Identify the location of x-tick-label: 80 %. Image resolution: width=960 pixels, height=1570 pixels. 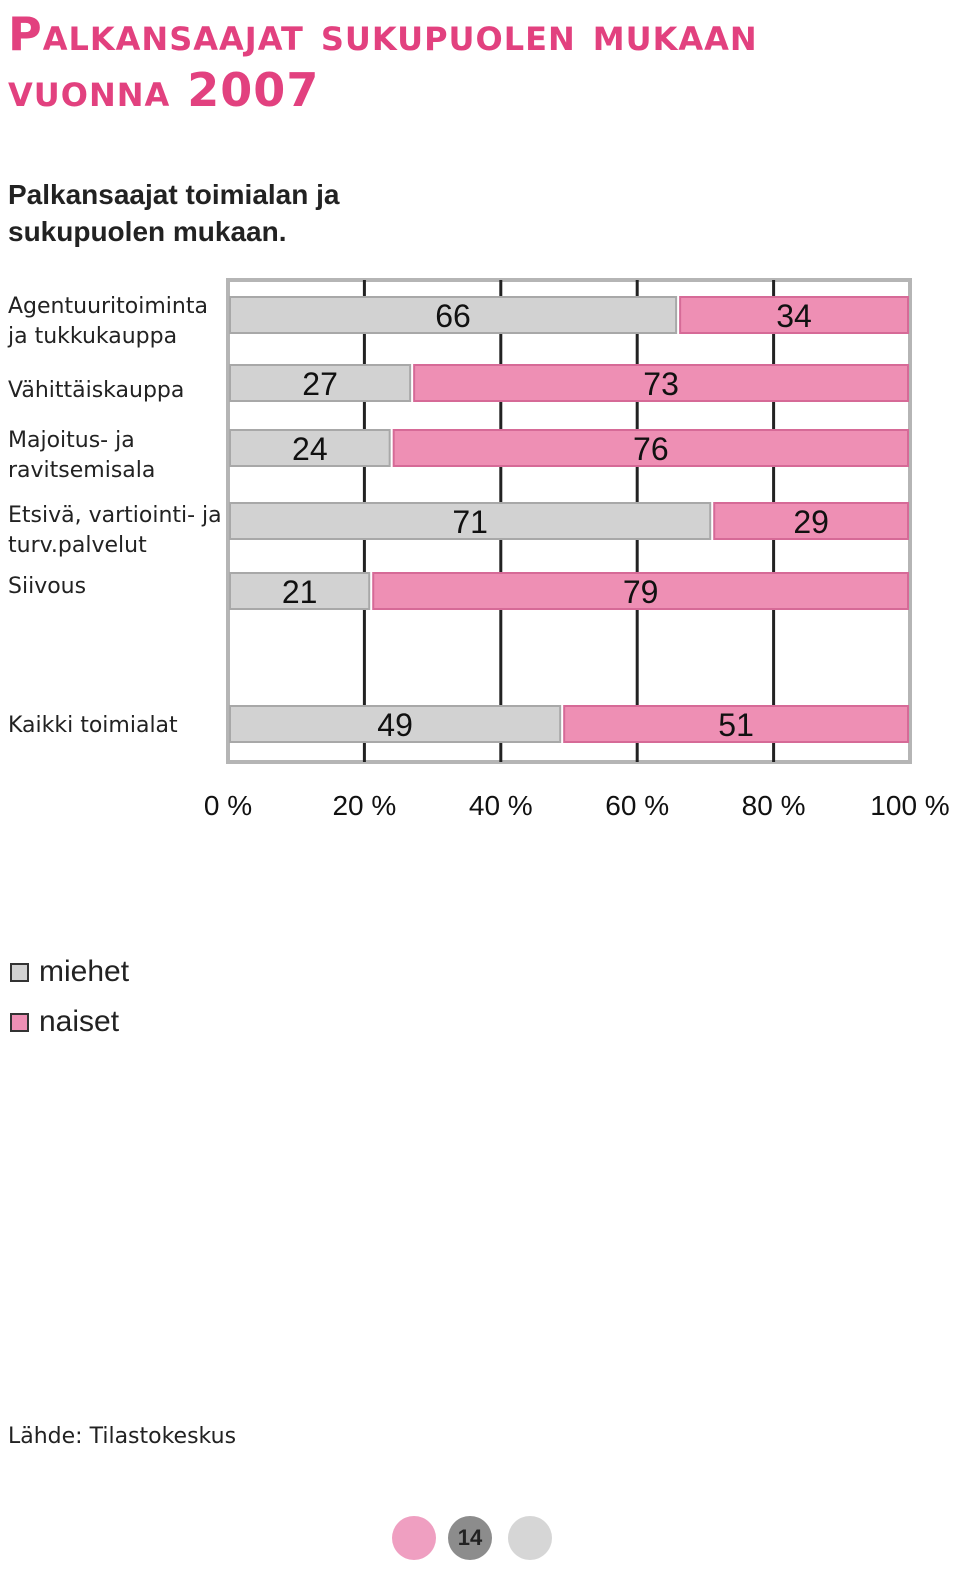
(774, 805).